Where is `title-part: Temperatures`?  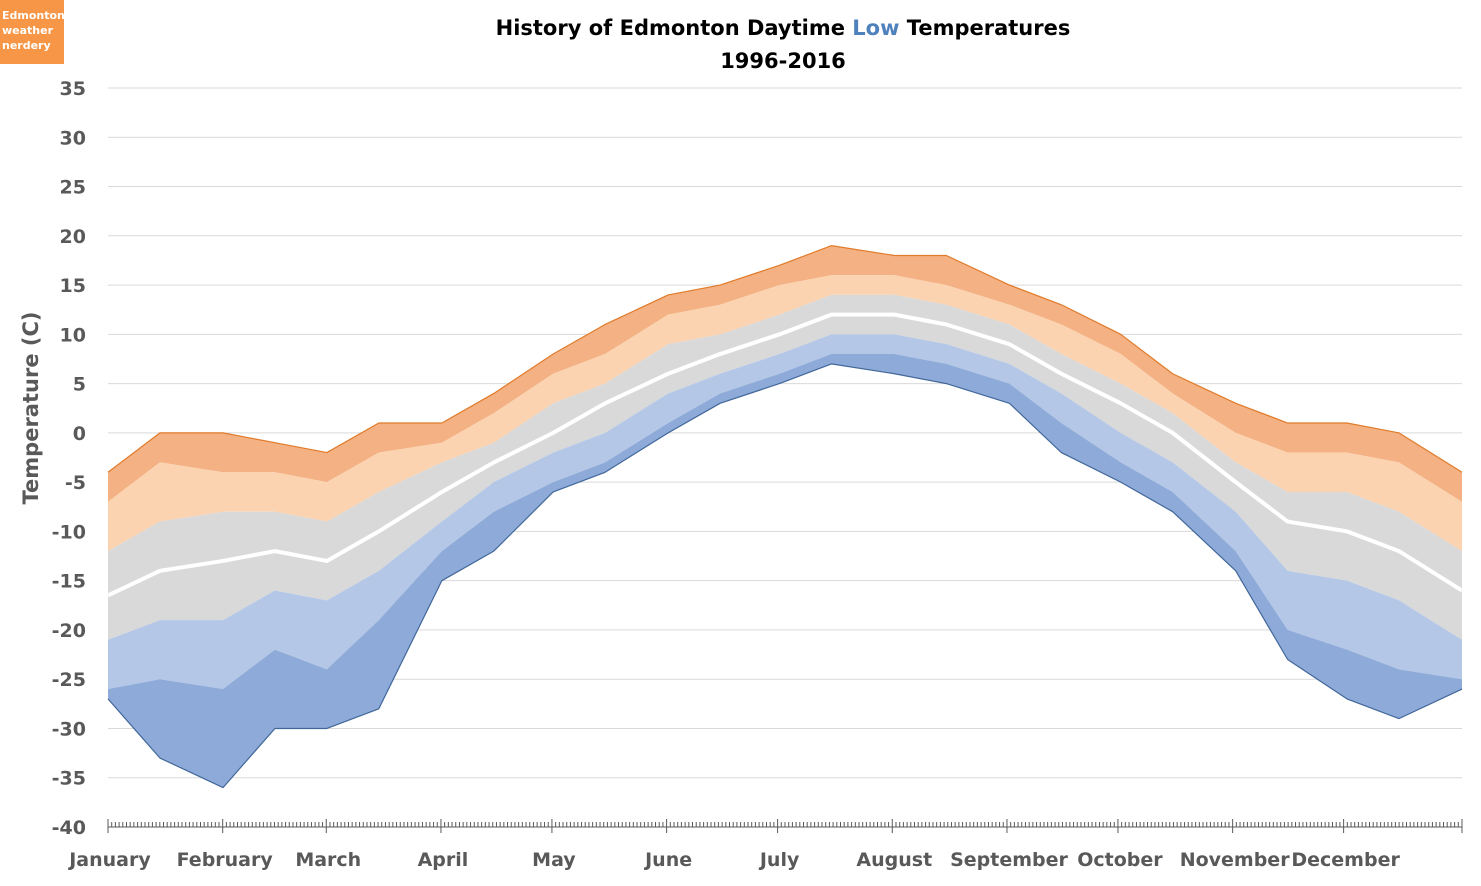 title-part: Temperatures is located at coordinates (985, 28).